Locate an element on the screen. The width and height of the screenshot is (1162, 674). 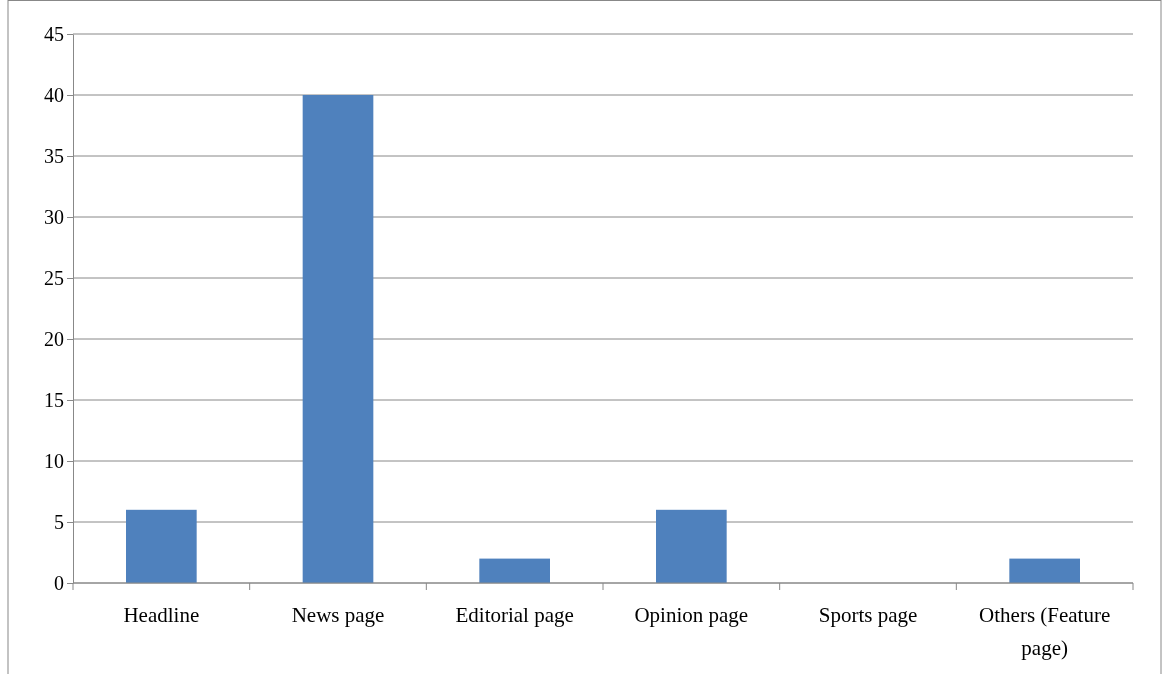
x-tick-label: Sports page is located at coordinates (868, 615).